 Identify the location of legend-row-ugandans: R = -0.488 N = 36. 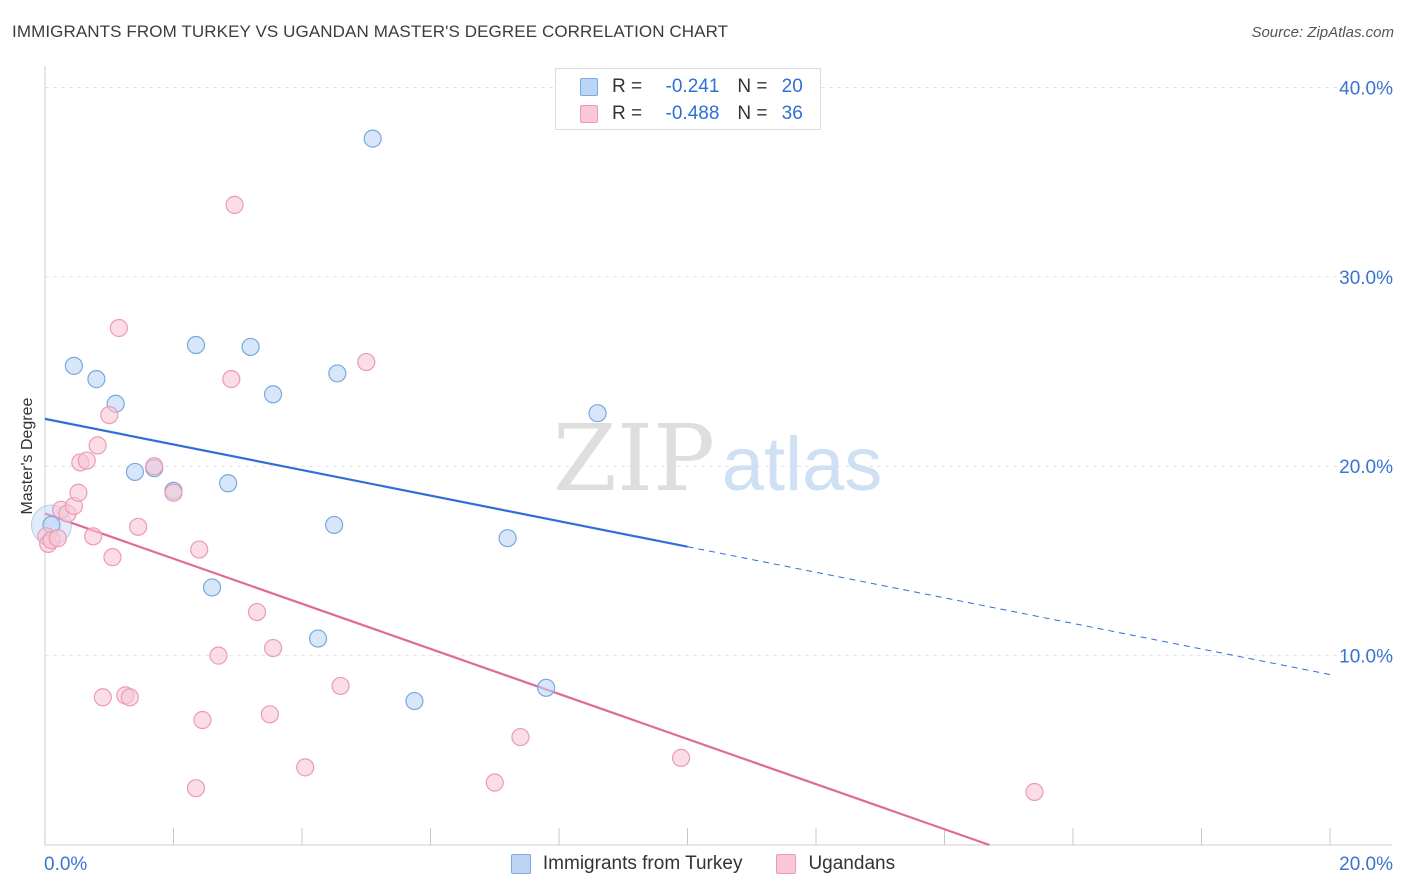
(691, 114).